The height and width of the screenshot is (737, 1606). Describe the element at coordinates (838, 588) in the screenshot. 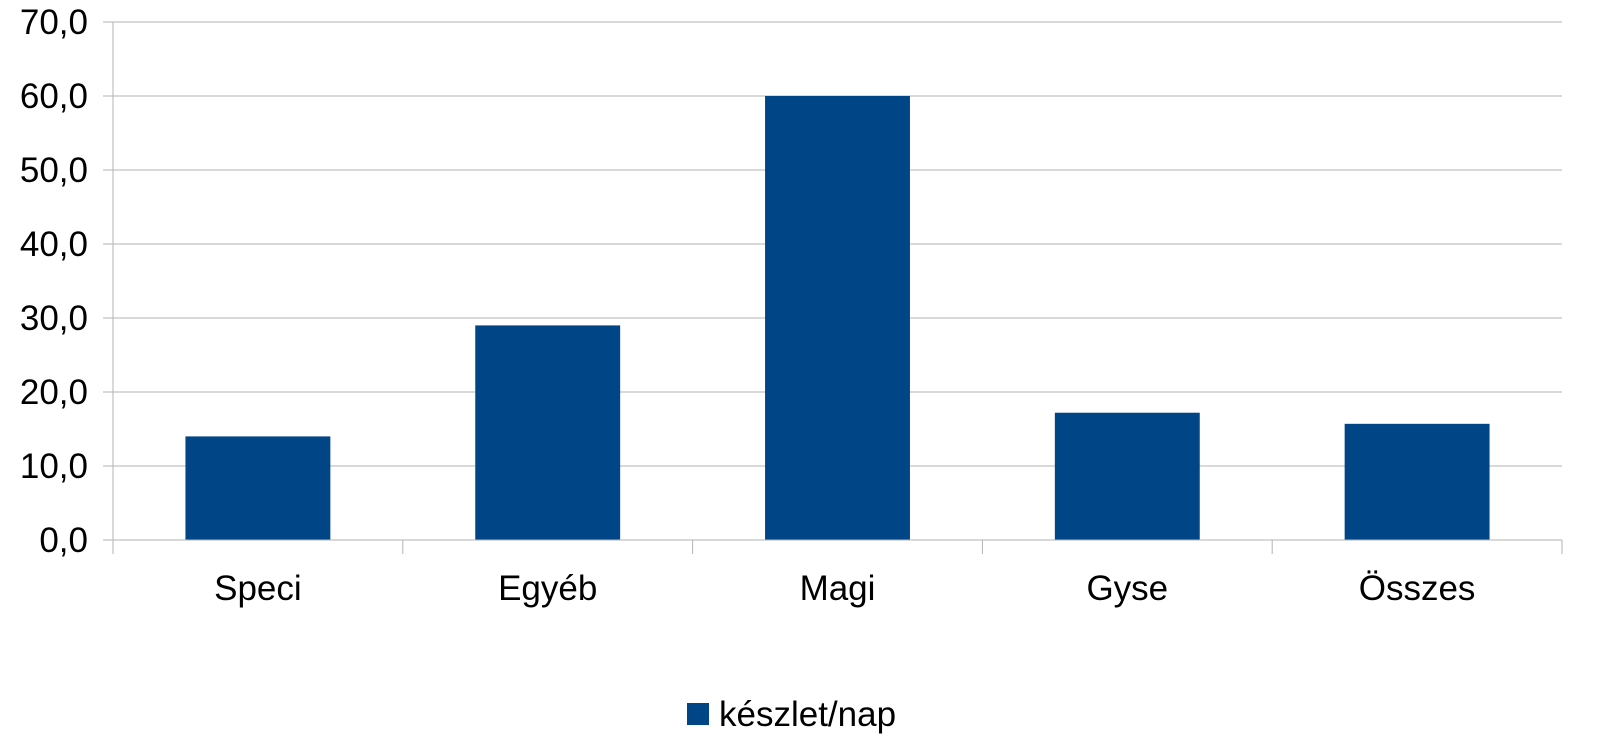

I see `x-tick-label: Magi` at that location.